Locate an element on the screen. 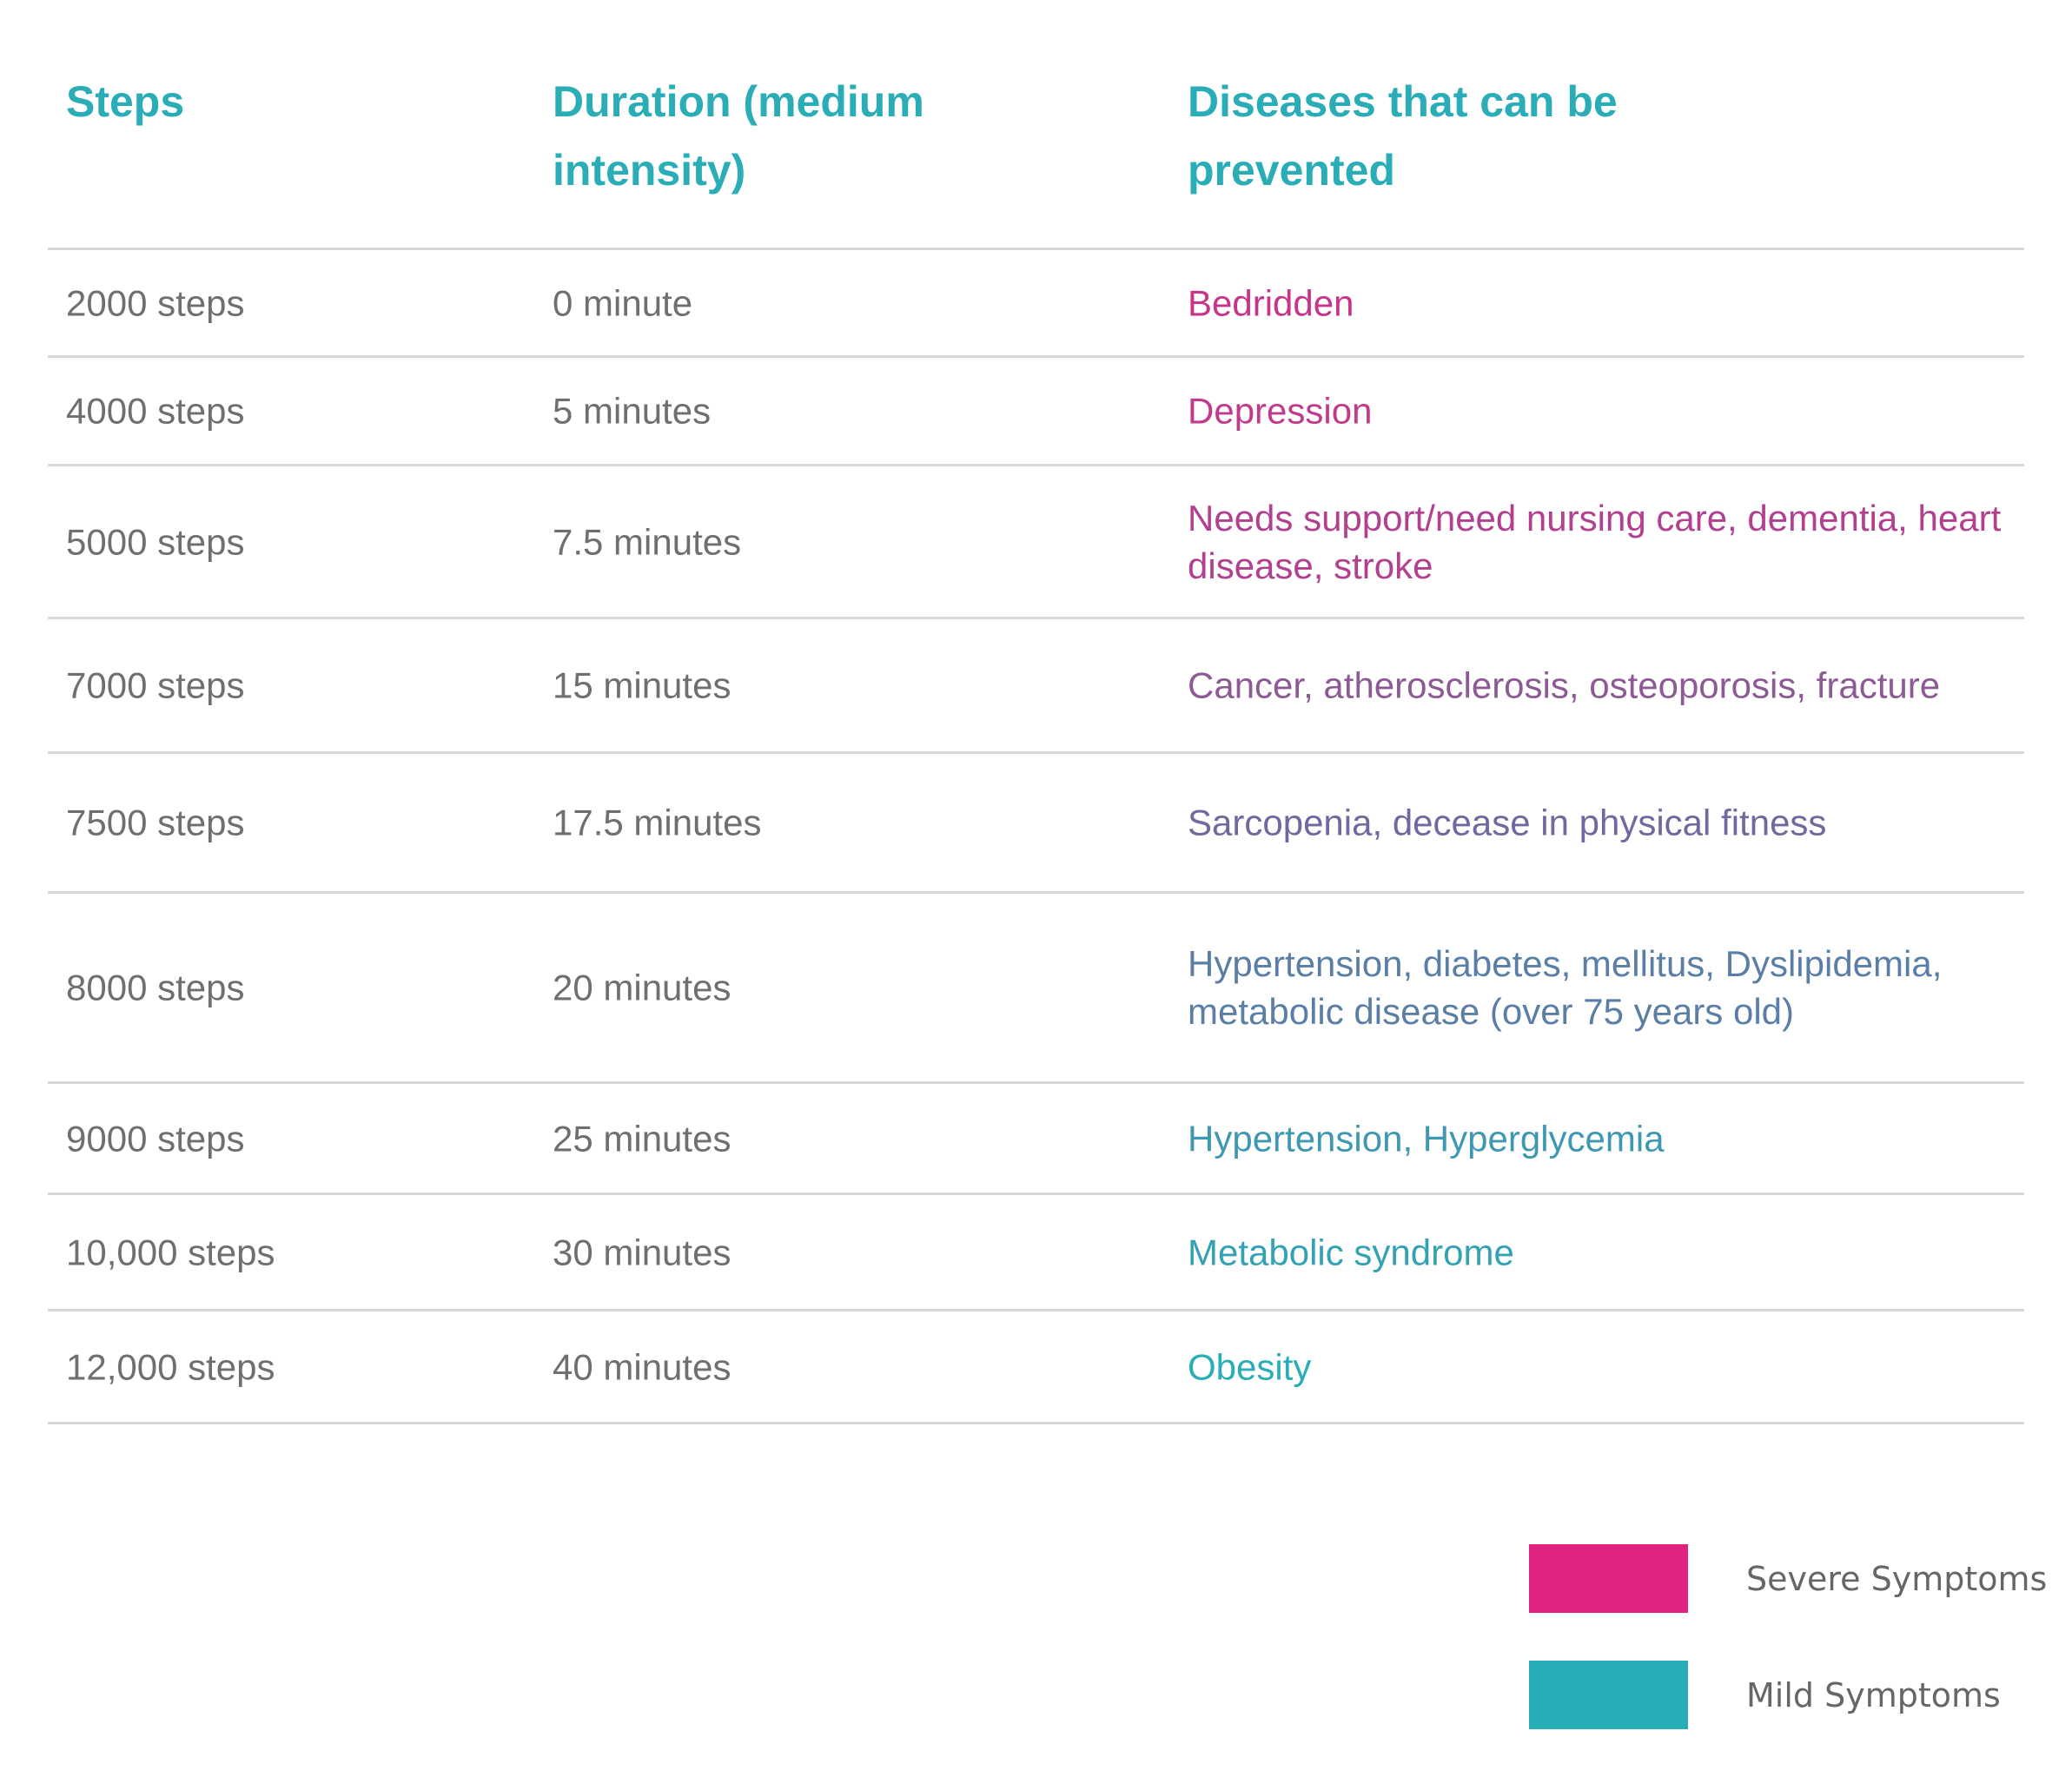  steps-cell: 8000 steps is located at coordinates (155, 988).